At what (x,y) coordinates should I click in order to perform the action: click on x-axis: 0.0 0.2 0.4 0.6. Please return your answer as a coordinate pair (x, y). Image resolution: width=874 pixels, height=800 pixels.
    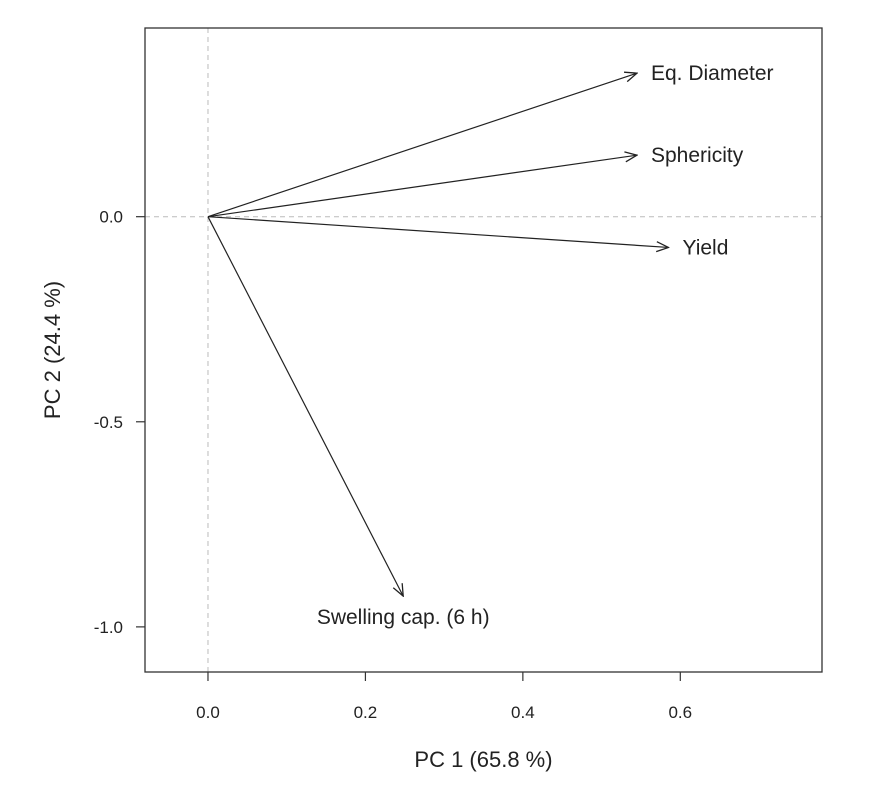
    Looking at the image, I should click on (444, 697).